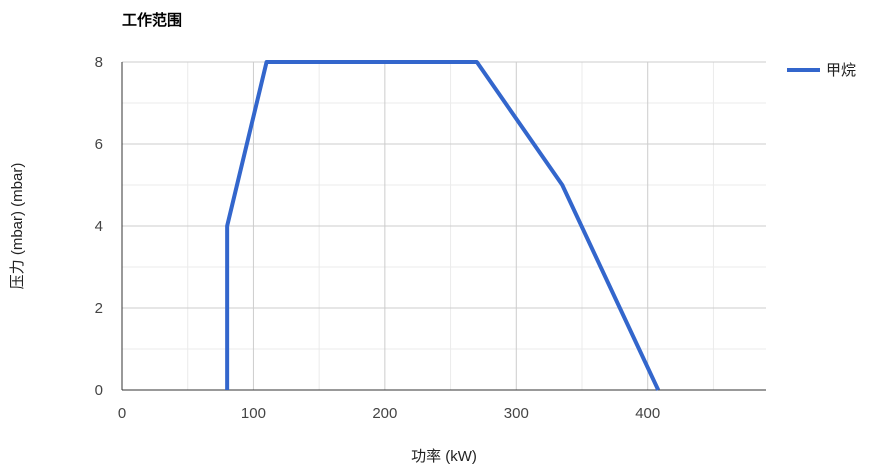 The width and height of the screenshot is (874, 474). I want to click on y-tick-label: 0, so click(99, 390).